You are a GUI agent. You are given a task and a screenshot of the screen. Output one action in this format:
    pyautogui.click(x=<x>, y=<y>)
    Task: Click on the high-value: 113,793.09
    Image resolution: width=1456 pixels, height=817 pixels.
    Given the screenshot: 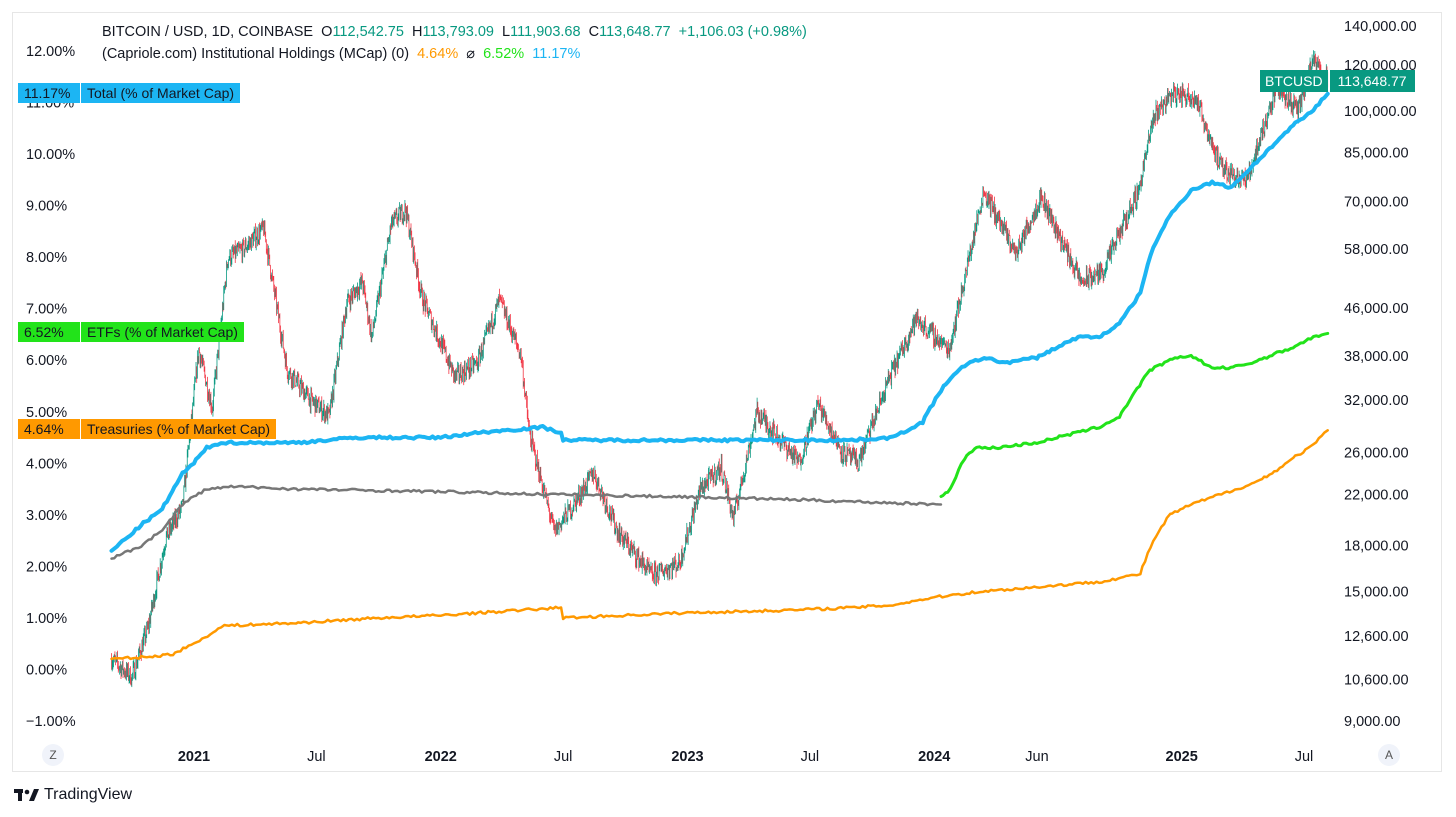 What is the action you would take?
    pyautogui.click(x=458, y=32)
    